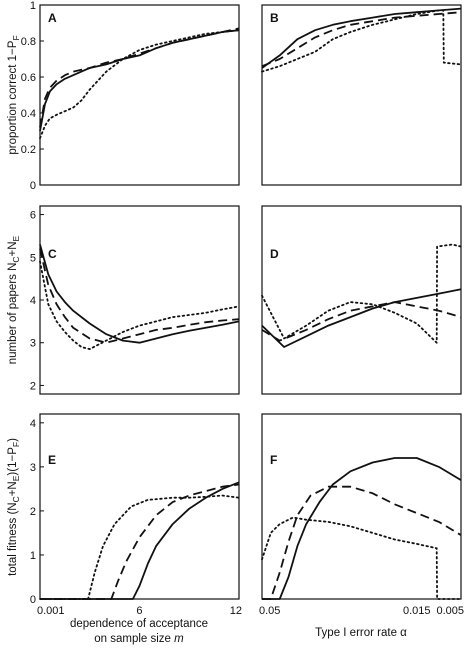 Image resolution: width=474 pixels, height=649 pixels. What do you see at coordinates (28, 42) in the screenshot?
I see `panel-a-ytick-label: 0.8` at bounding box center [28, 42].